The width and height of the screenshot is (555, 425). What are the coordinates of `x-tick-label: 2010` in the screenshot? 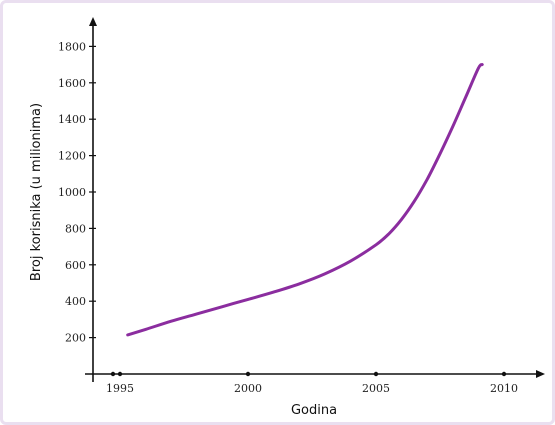 It's located at (504, 388).